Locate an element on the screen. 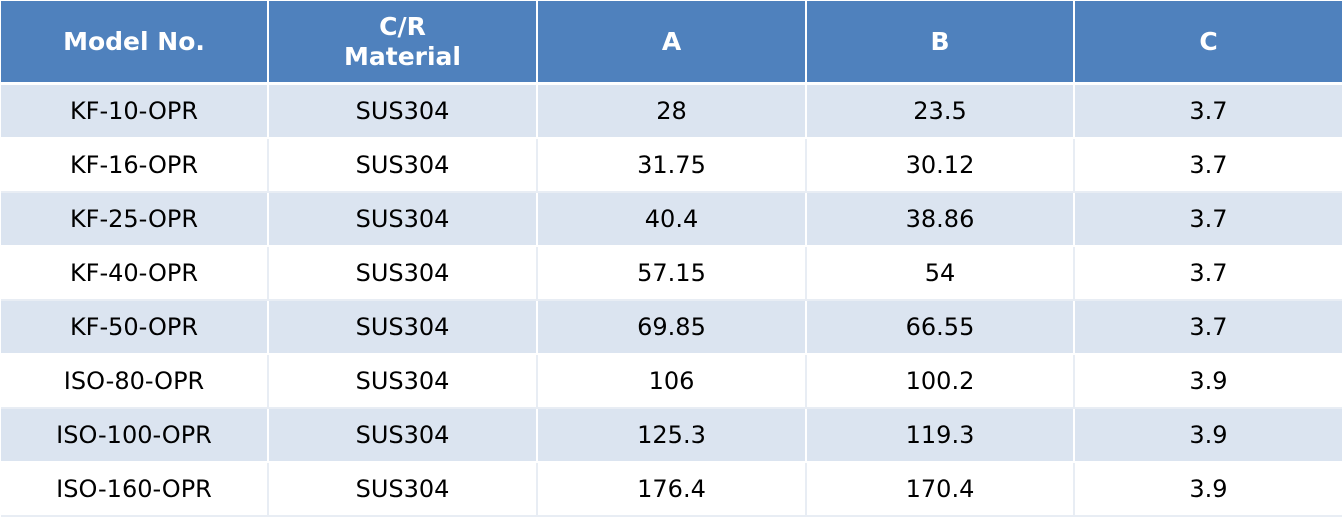 The image size is (1344, 518). cell-b: 170.4 is located at coordinates (940, 489).